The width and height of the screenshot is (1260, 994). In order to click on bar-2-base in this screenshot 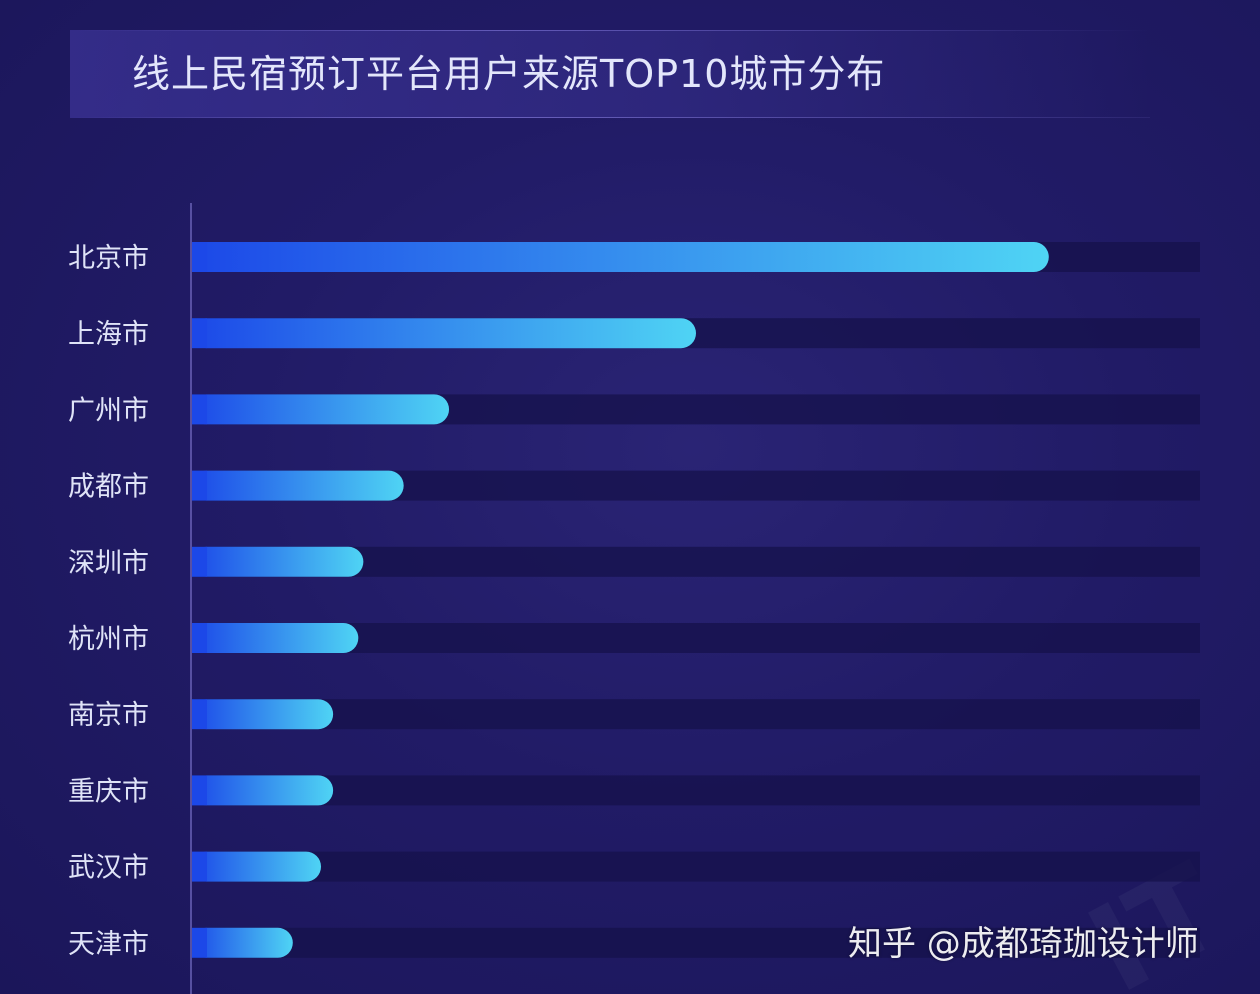, I will do `click(199, 333)`.